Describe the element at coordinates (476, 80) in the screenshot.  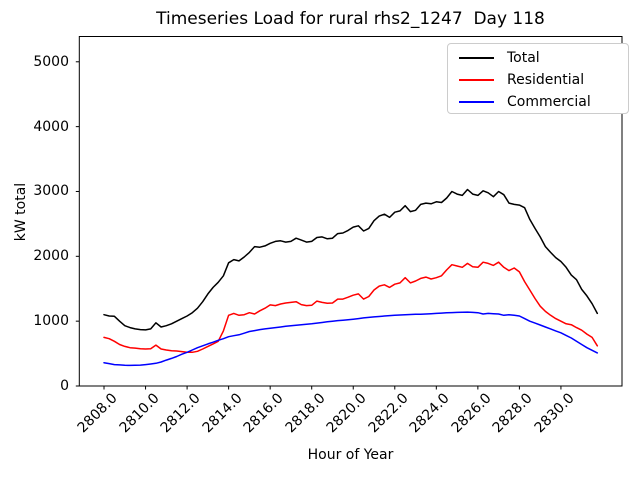
I see `legend-line-sample-residential` at that location.